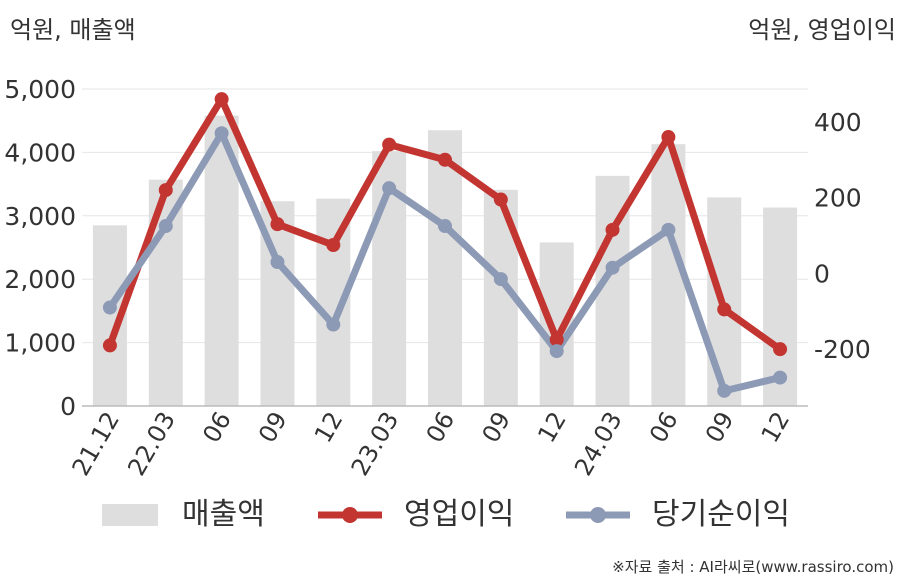 This screenshot has height=580, width=908. What do you see at coordinates (598, 444) in the screenshot?
I see `x-tick-label: 24.03` at bounding box center [598, 444].